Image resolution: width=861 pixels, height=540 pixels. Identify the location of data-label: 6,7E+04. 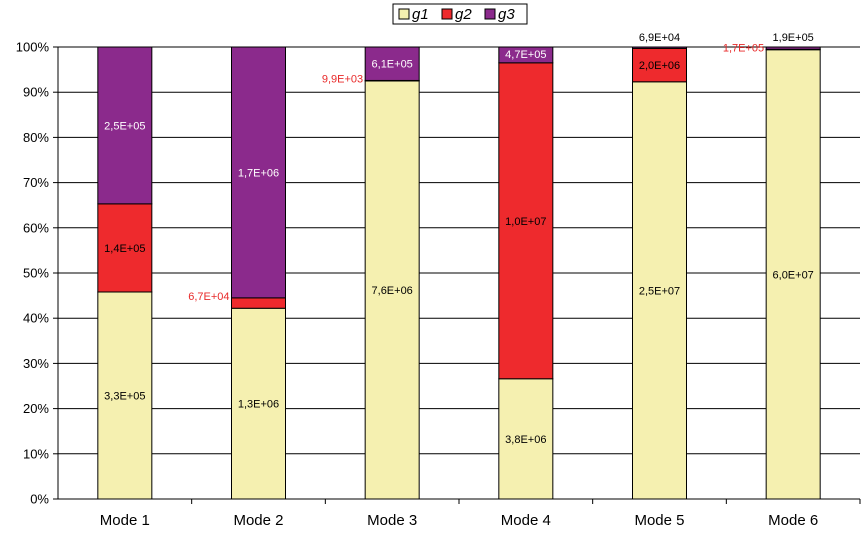
(208, 297).